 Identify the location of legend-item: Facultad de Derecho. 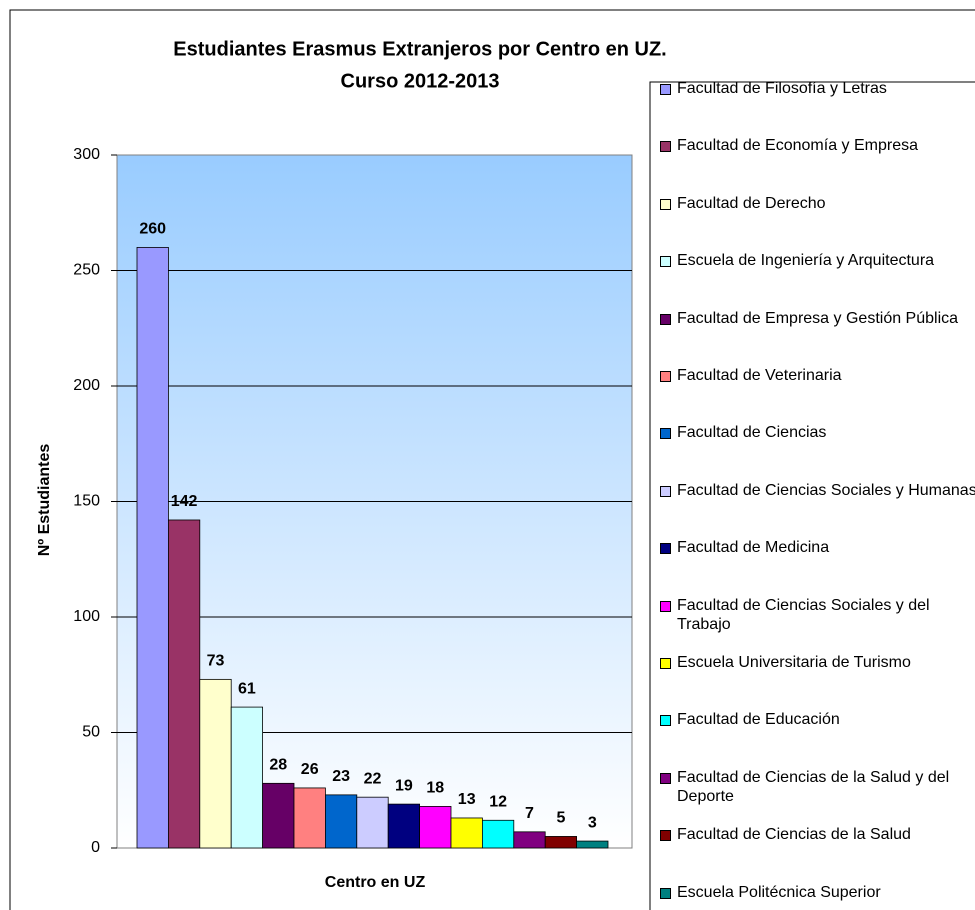
(817, 203).